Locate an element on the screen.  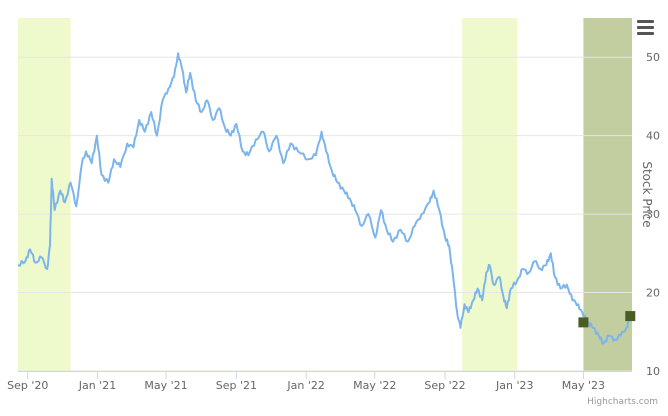
y-tick-label: 40 is located at coordinates (653, 136).